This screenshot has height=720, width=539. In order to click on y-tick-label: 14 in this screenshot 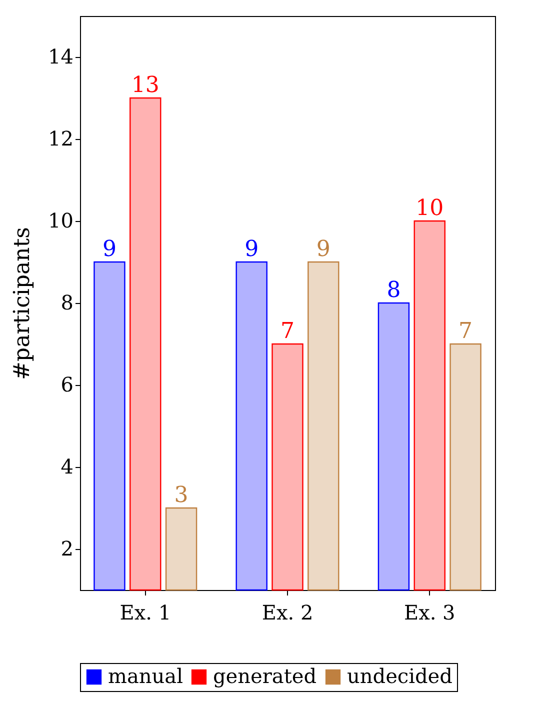, I will do `click(61, 56)`.